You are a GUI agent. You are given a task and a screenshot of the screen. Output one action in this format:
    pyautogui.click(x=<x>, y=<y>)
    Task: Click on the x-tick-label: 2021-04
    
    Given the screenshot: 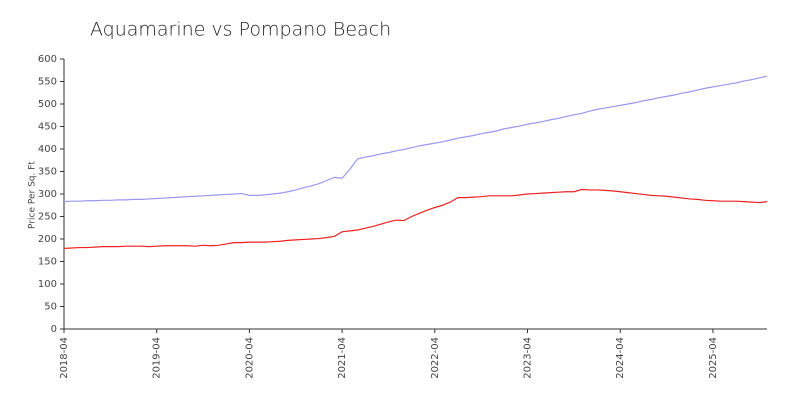 What is the action you would take?
    pyautogui.click(x=342, y=358)
    